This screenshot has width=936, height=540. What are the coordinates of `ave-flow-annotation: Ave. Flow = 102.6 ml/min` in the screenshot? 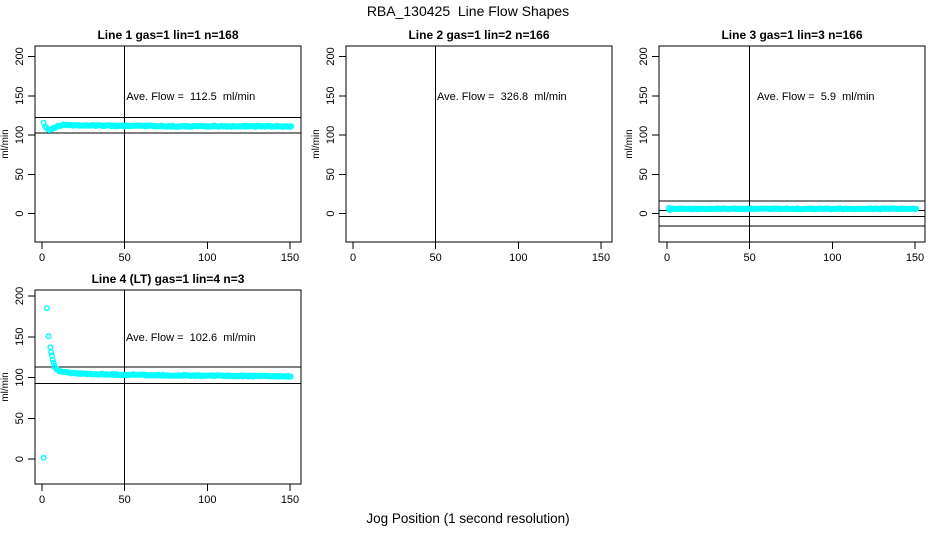 It's located at (191, 338).